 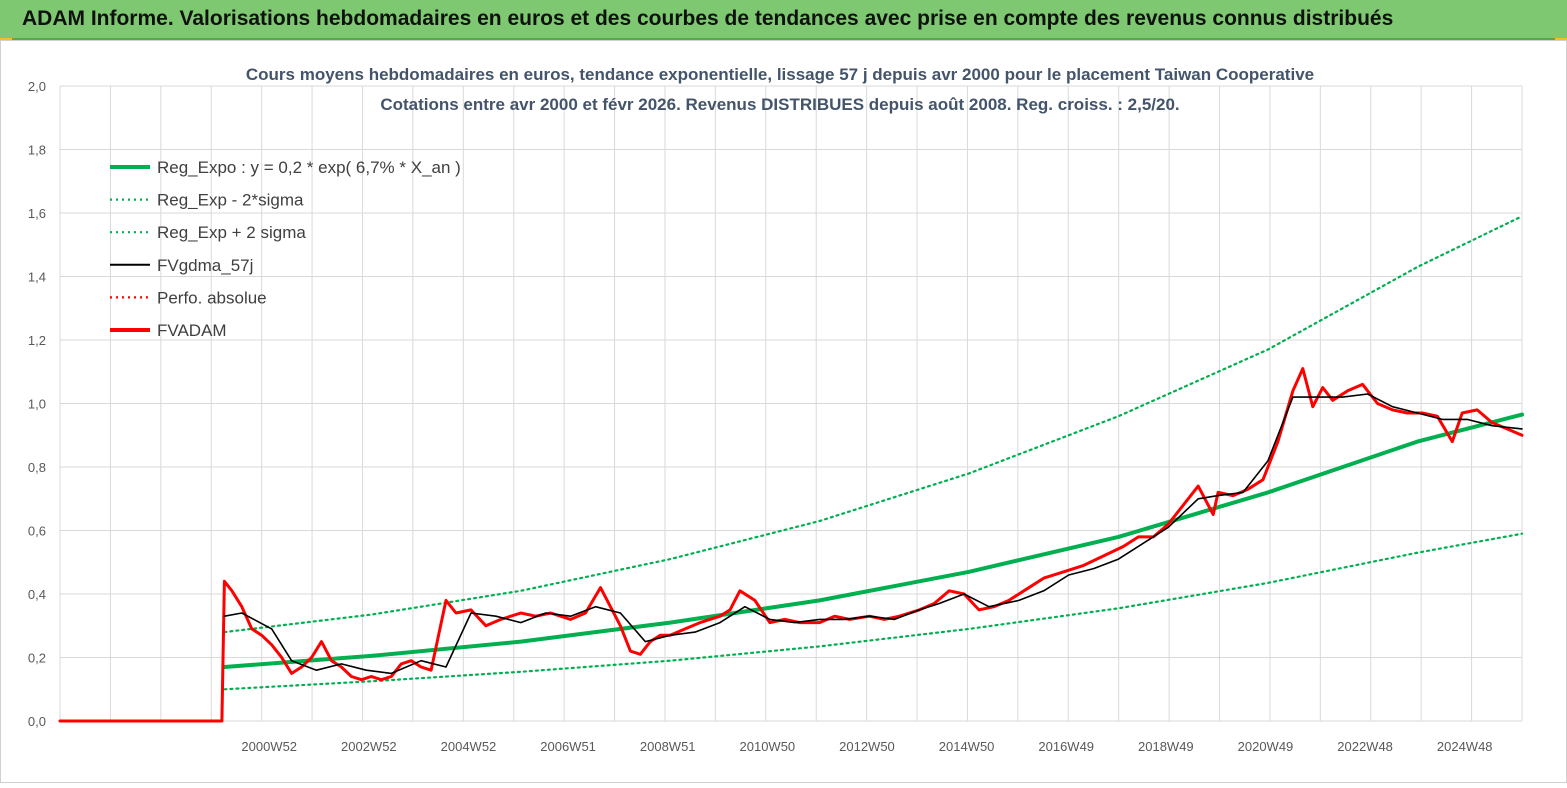 I want to click on x-tick-label: 2020W49, so click(x=1266, y=746).